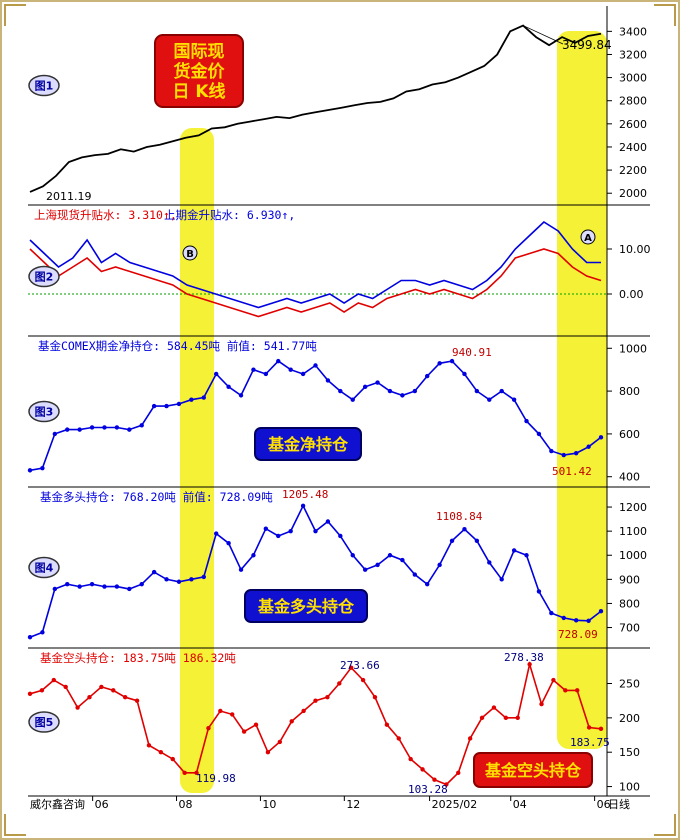 The width and height of the screenshot is (680, 840). I want to click on x-tick-label: 12, so click(353, 804).